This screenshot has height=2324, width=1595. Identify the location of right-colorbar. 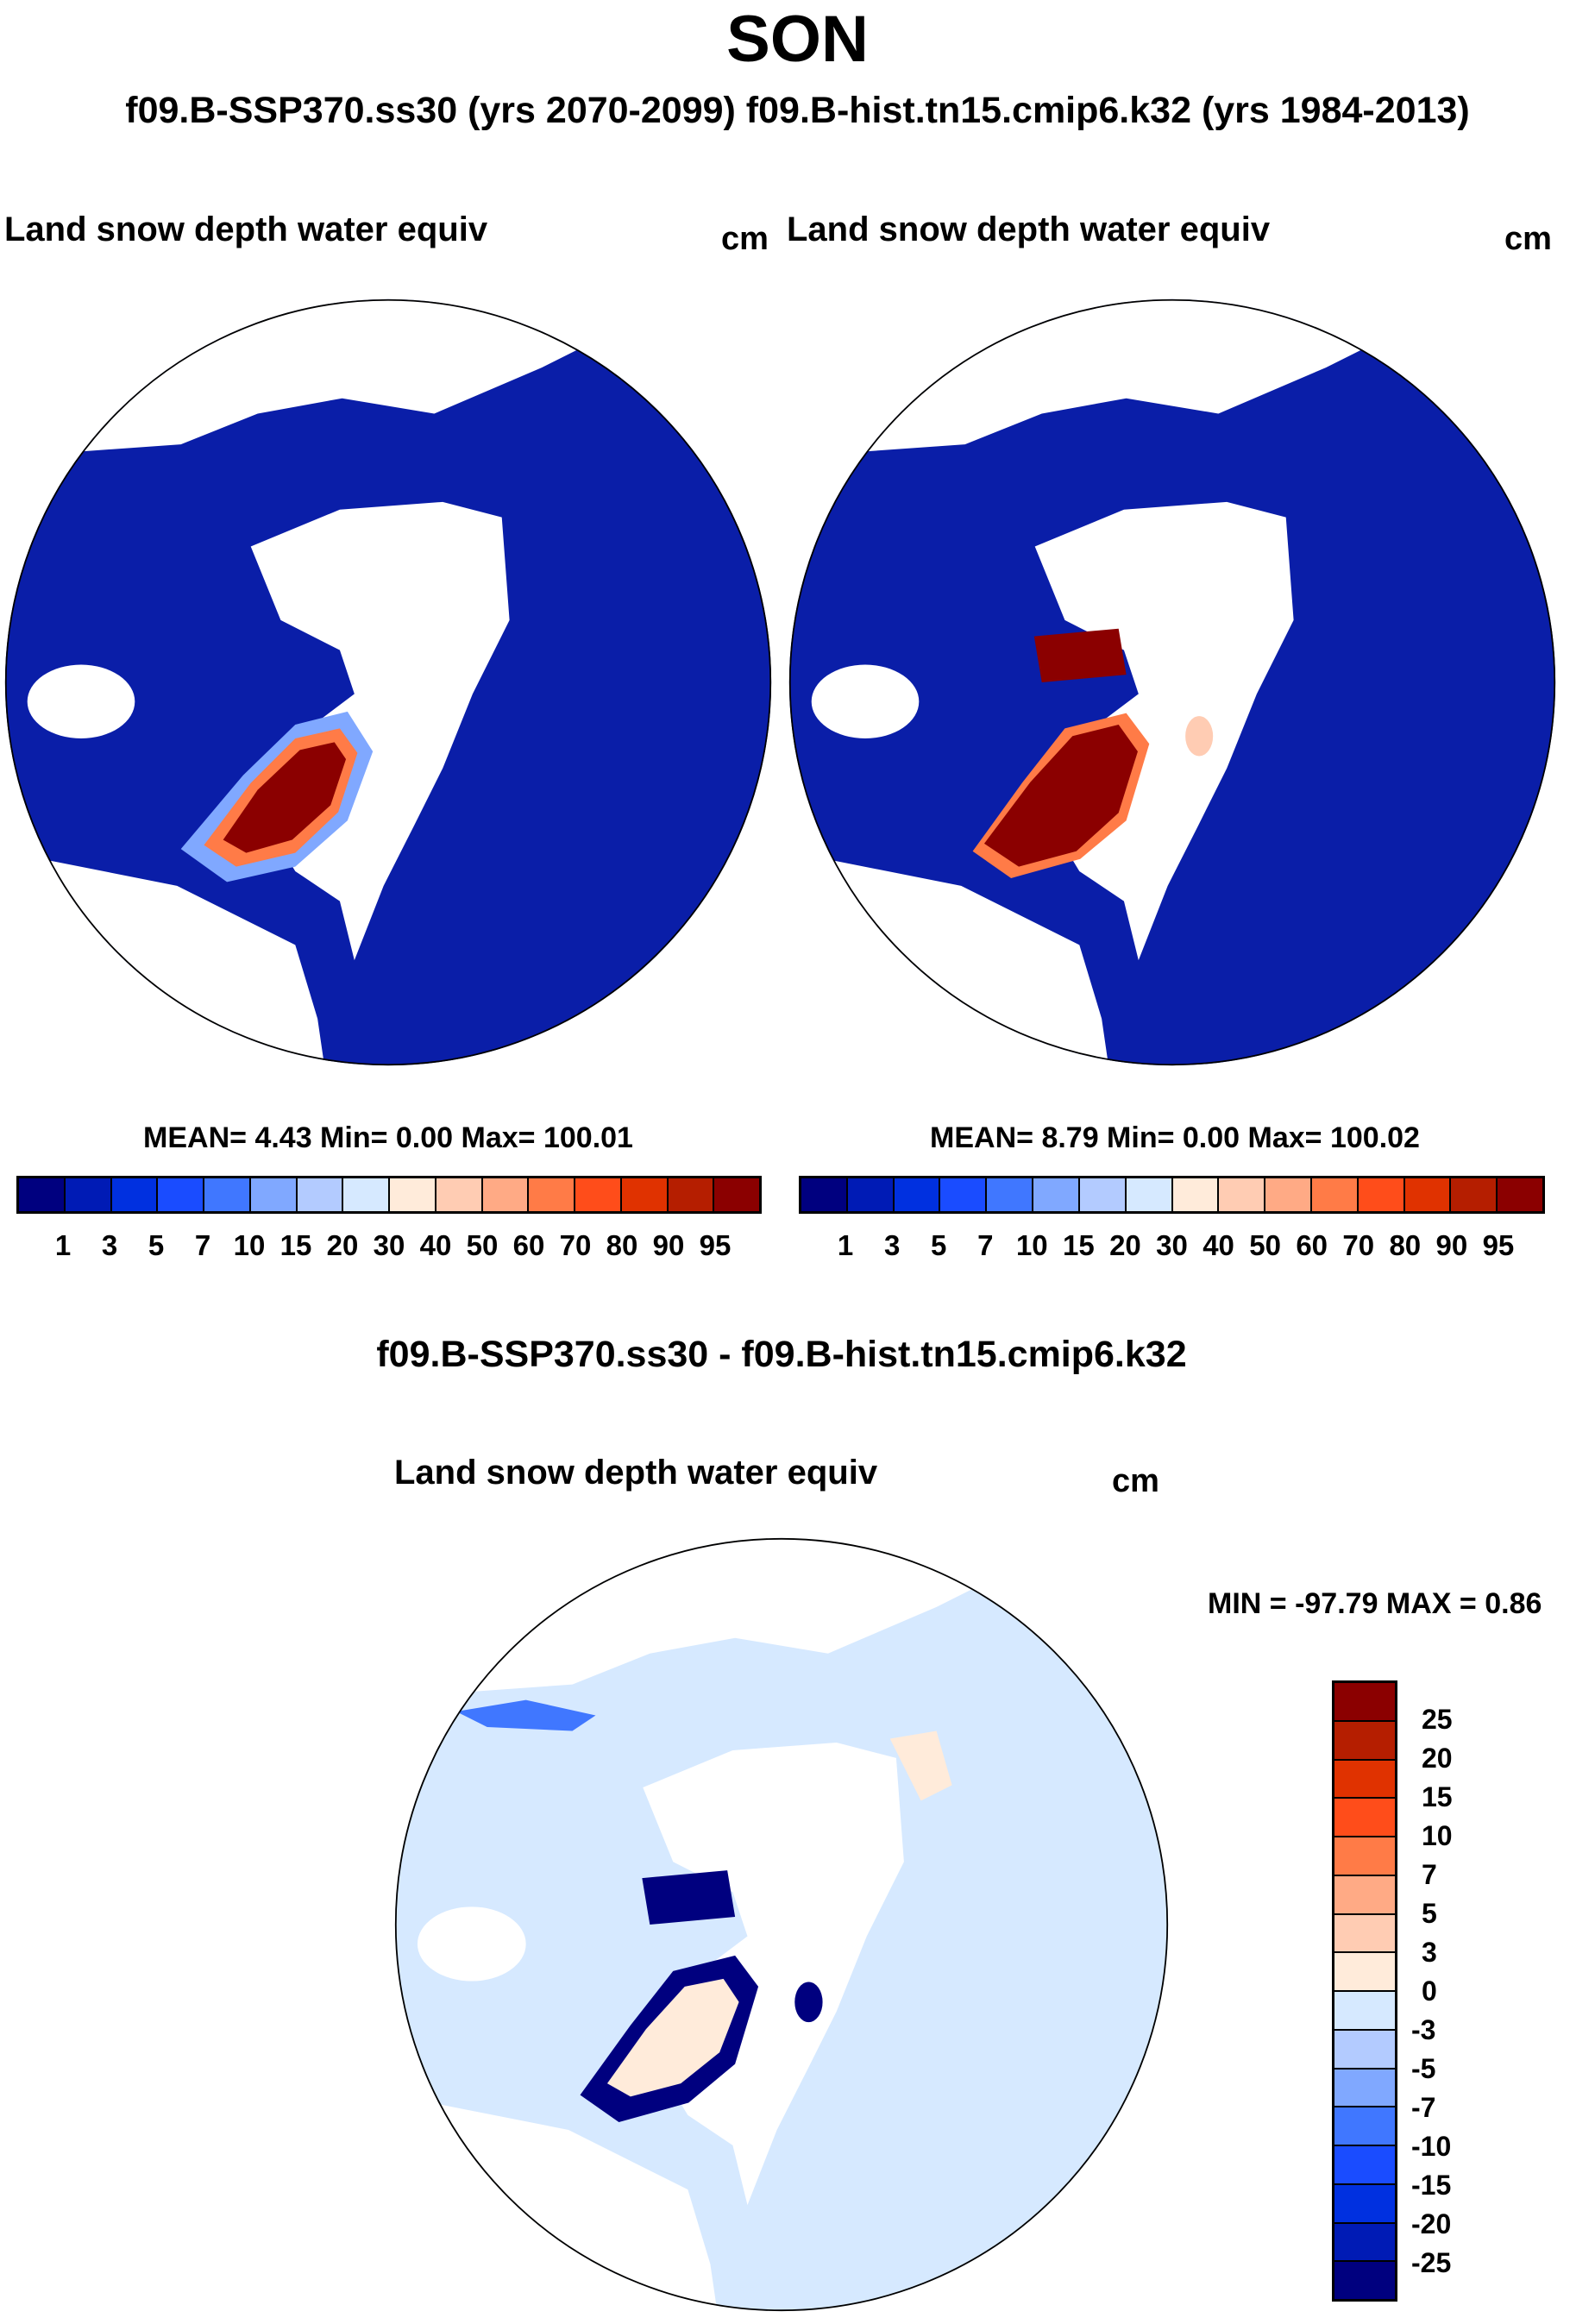
(1172, 1195).